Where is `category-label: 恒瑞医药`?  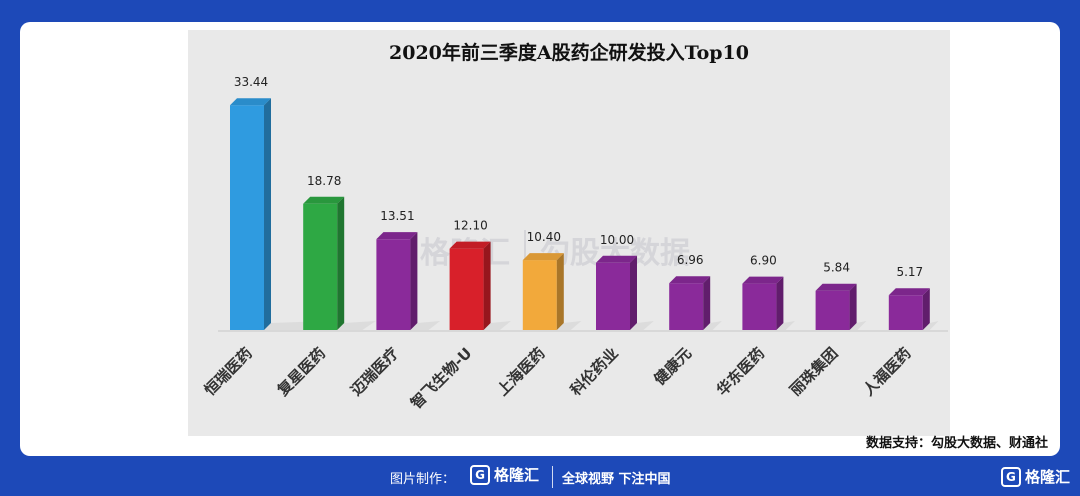 category-label: 恒瑞医药 is located at coordinates (228, 371).